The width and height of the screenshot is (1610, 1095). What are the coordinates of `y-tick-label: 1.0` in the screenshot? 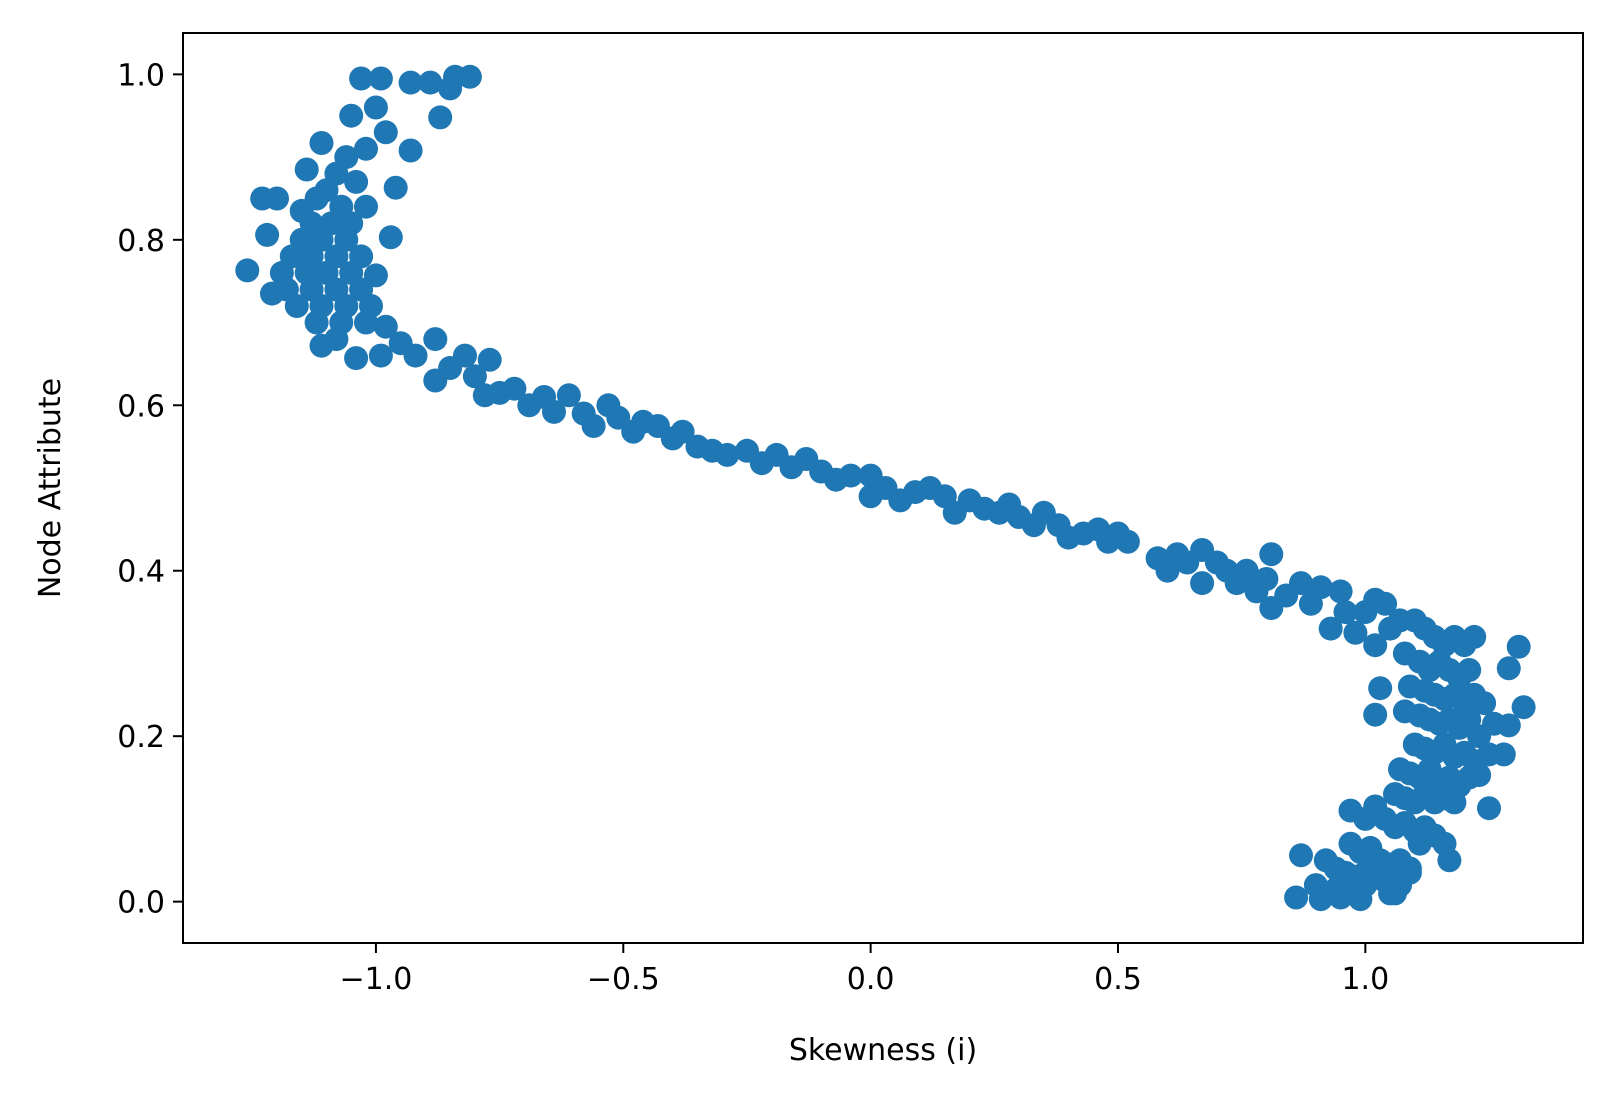 It's located at (141, 75).